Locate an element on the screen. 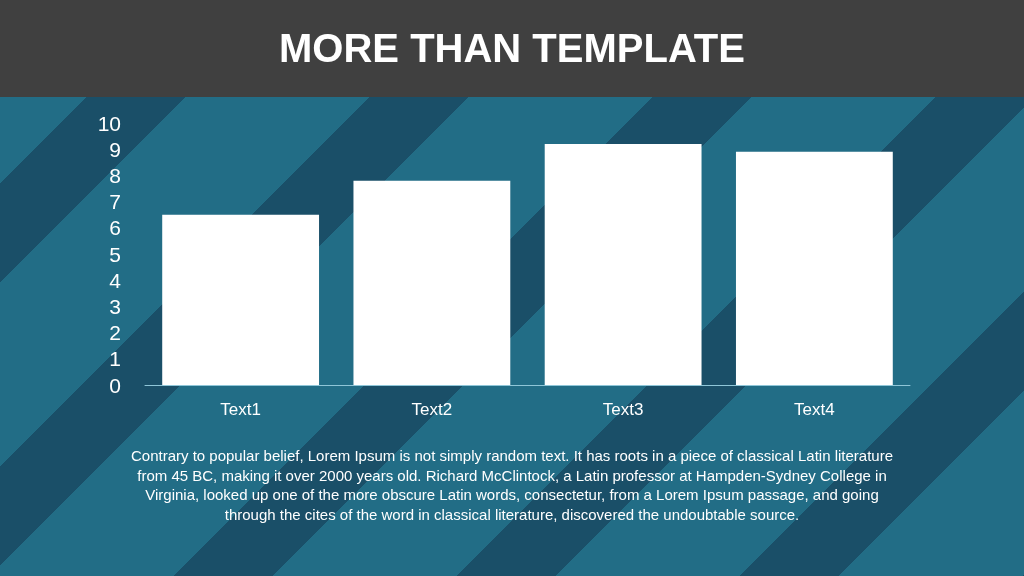  y-tick-label: 0 is located at coordinates (115, 385).